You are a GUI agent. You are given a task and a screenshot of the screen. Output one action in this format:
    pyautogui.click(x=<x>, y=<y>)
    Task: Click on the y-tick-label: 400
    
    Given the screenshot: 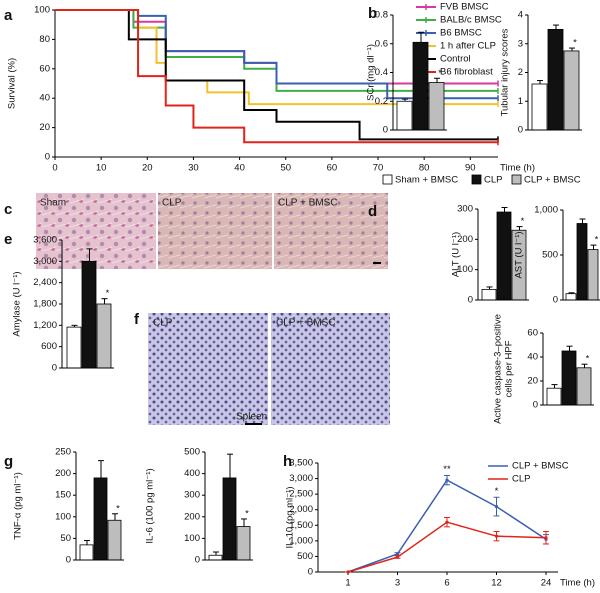 What is the action you would take?
    pyautogui.click(x=192, y=473)
    